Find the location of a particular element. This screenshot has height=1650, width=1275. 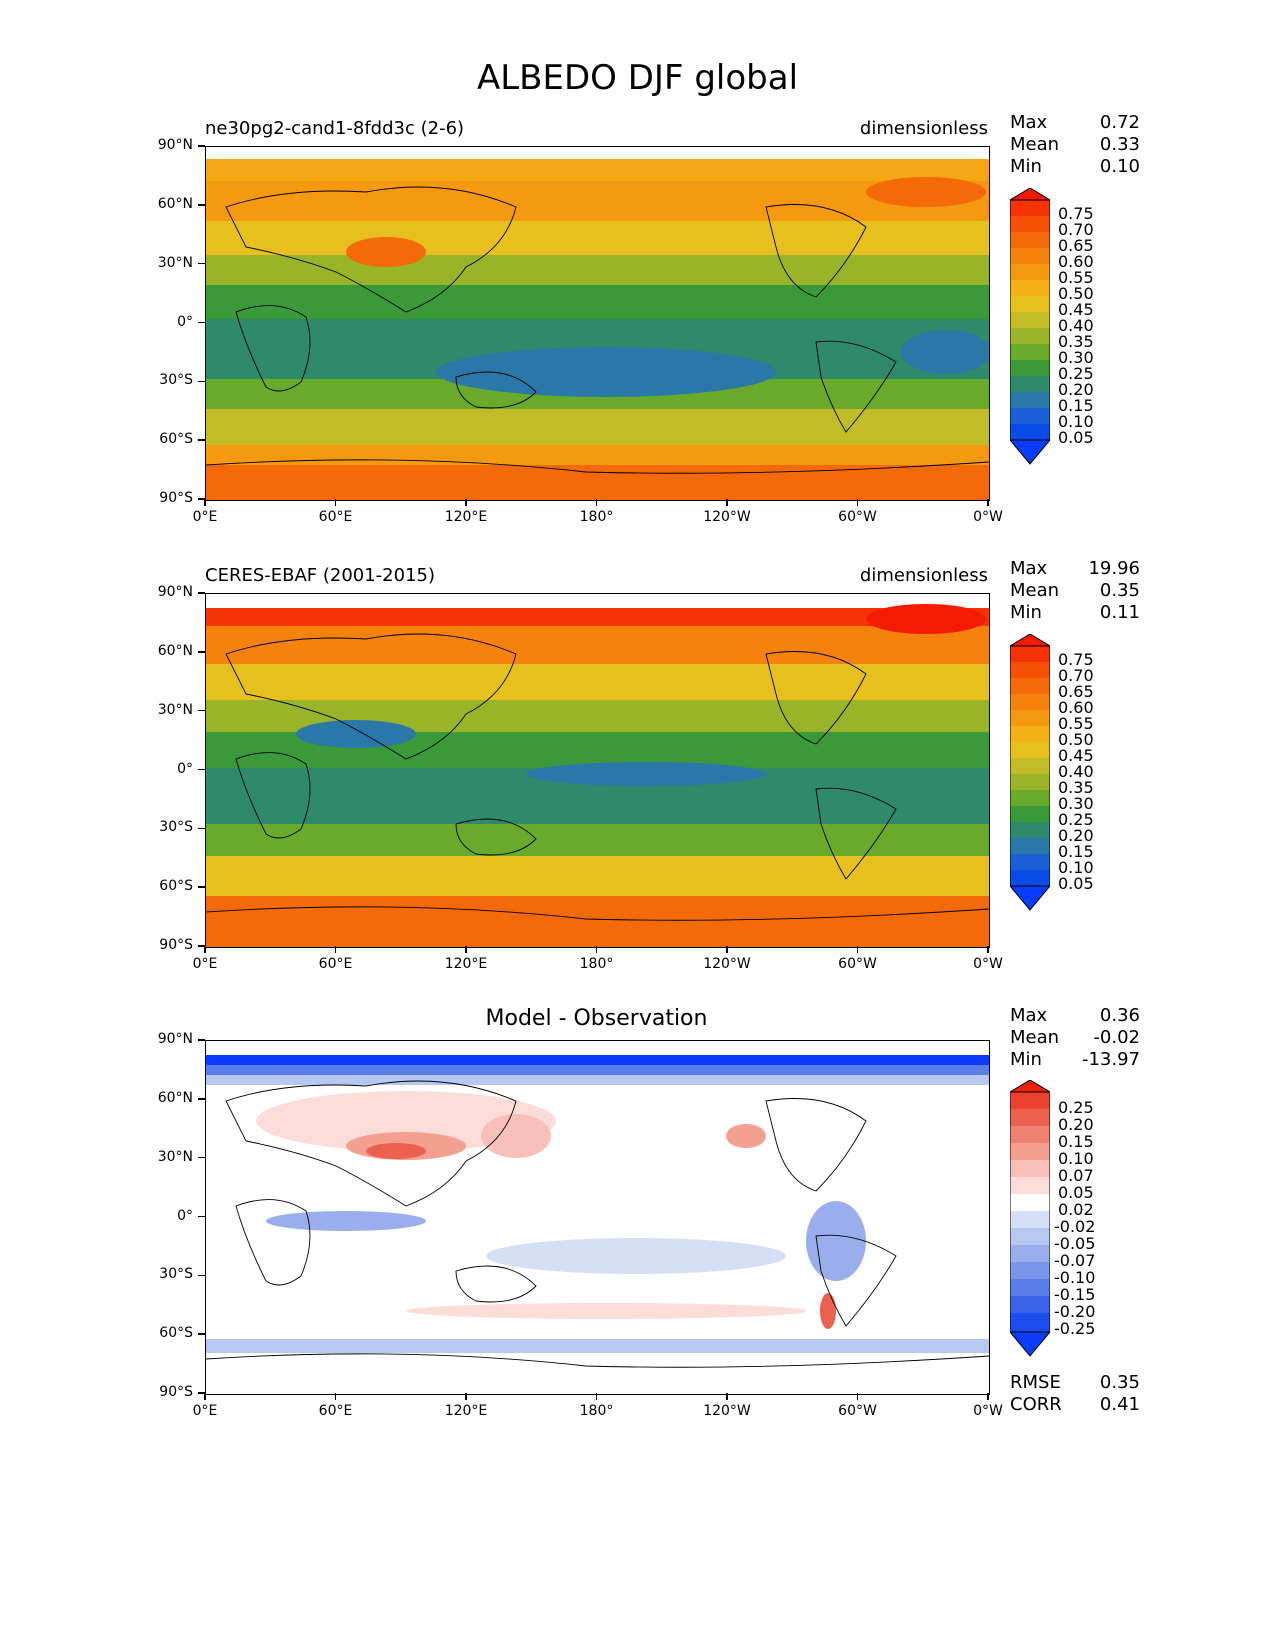

x-axis-label: 120°W is located at coordinates (727, 964).